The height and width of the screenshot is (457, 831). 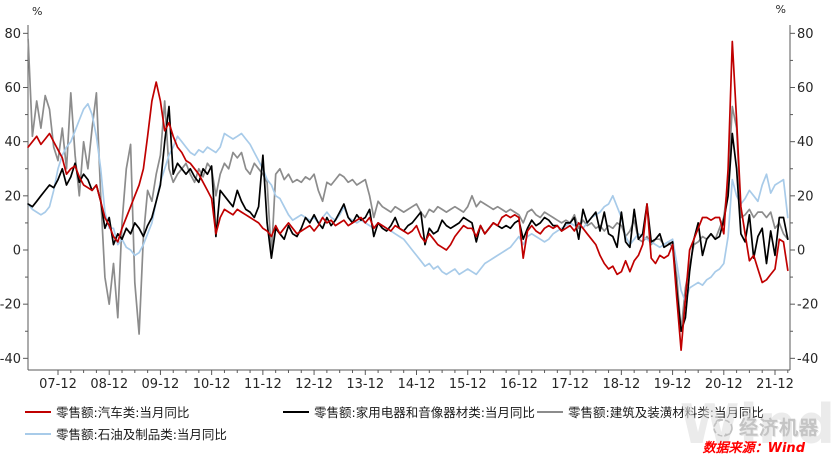 I want to click on wind-background-watermark: Wind, so click(x=755, y=424).